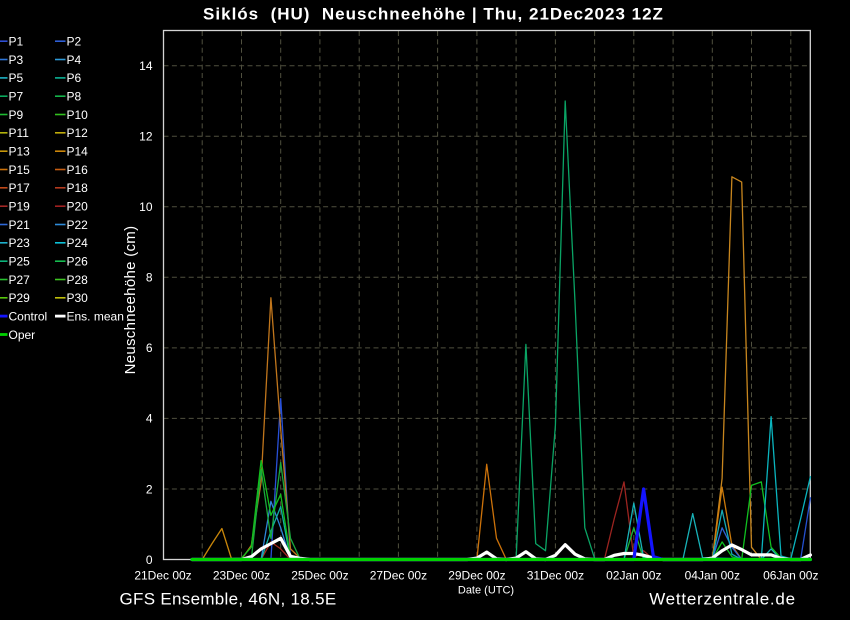 Image resolution: width=850 pixels, height=620 pixels. What do you see at coordinates (20, 243) in the screenshot?
I see `svg-text: P23` at bounding box center [20, 243].